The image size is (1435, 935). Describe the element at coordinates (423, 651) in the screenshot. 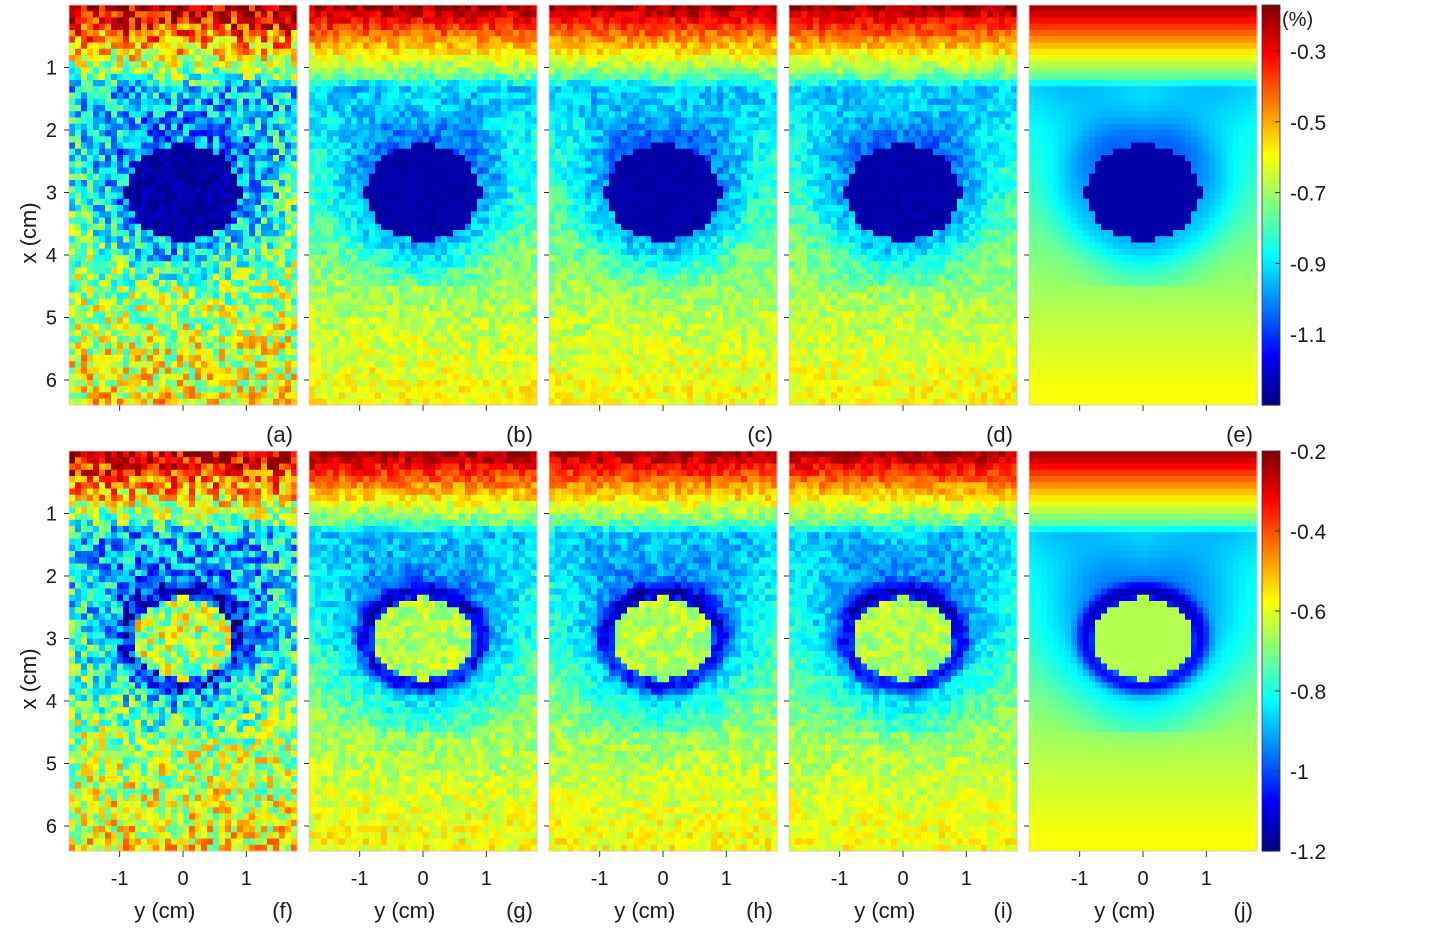

I see `heatmap-panel-g` at that location.